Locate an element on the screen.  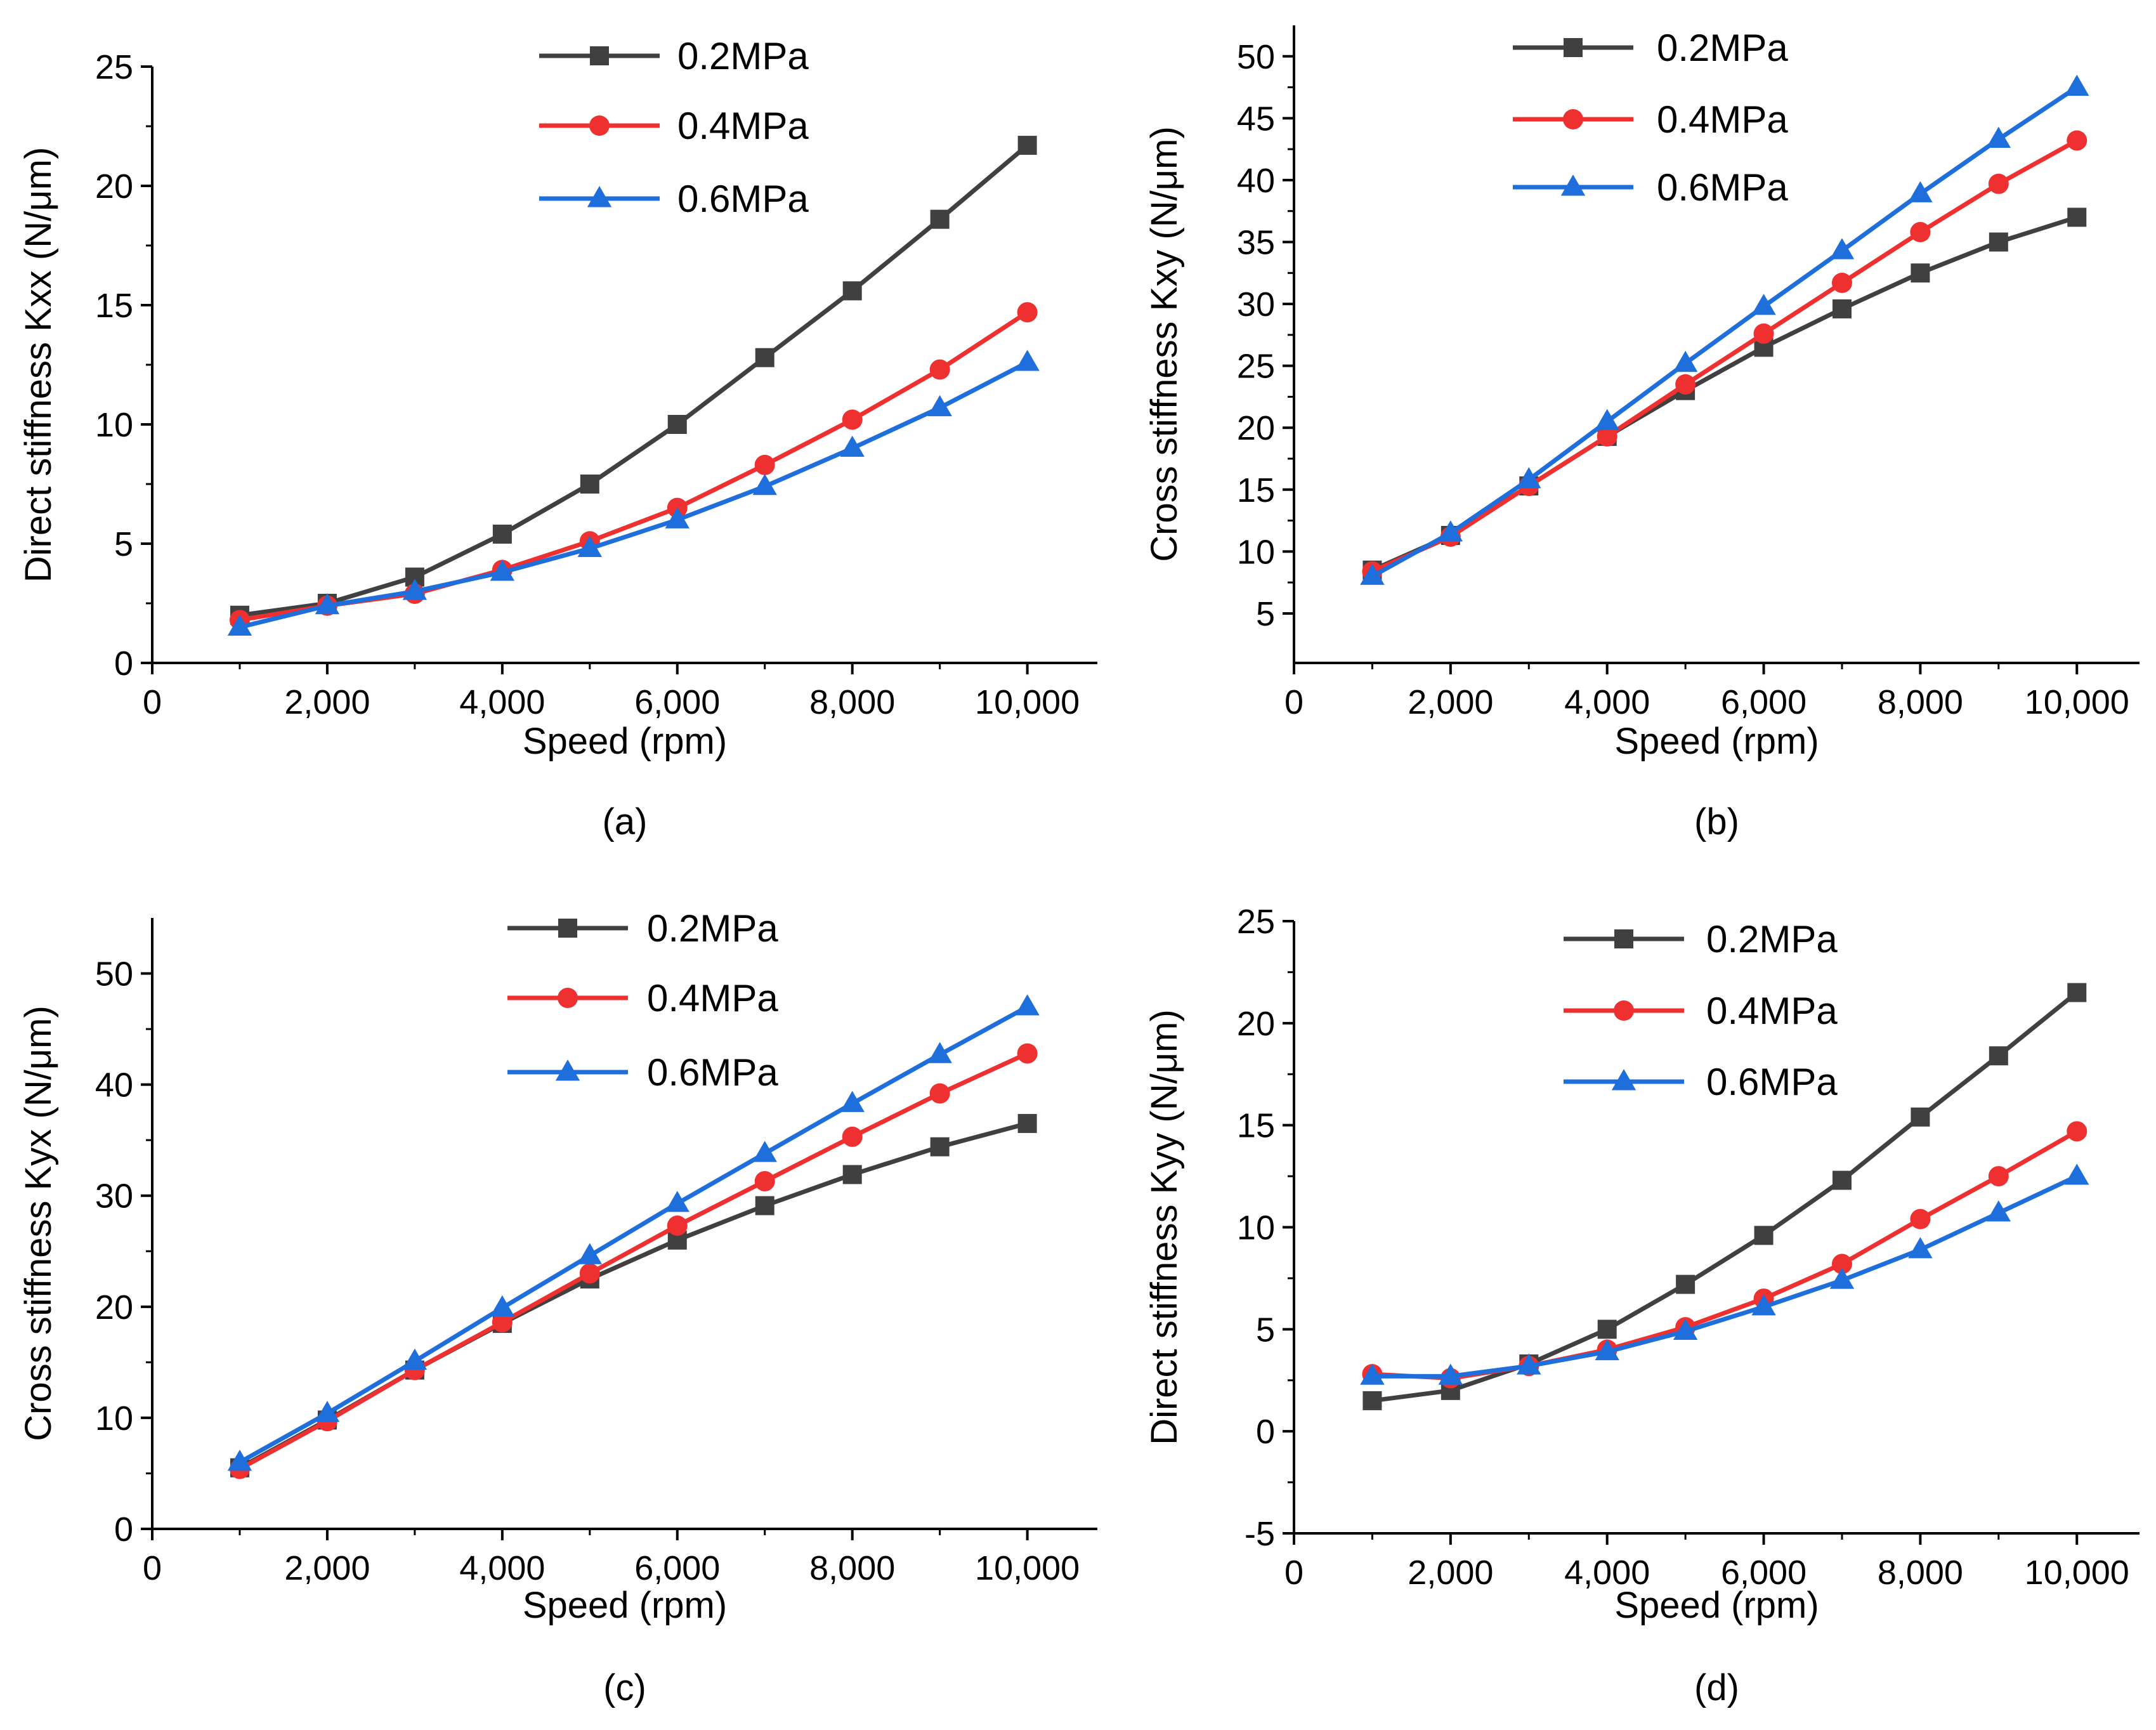
y-tick-label: 25 is located at coordinates (114, 67).